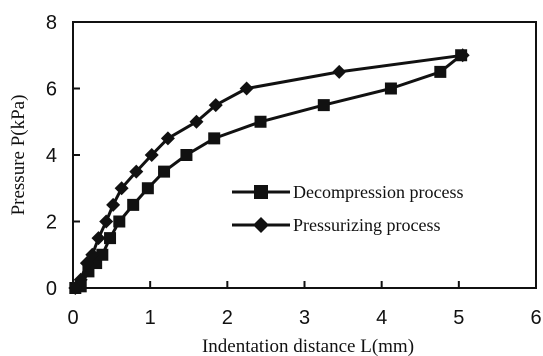 Image resolution: width=543 pixels, height=356 pixels. What do you see at coordinates (150, 318) in the screenshot?
I see `x-tick-label: 1` at bounding box center [150, 318].